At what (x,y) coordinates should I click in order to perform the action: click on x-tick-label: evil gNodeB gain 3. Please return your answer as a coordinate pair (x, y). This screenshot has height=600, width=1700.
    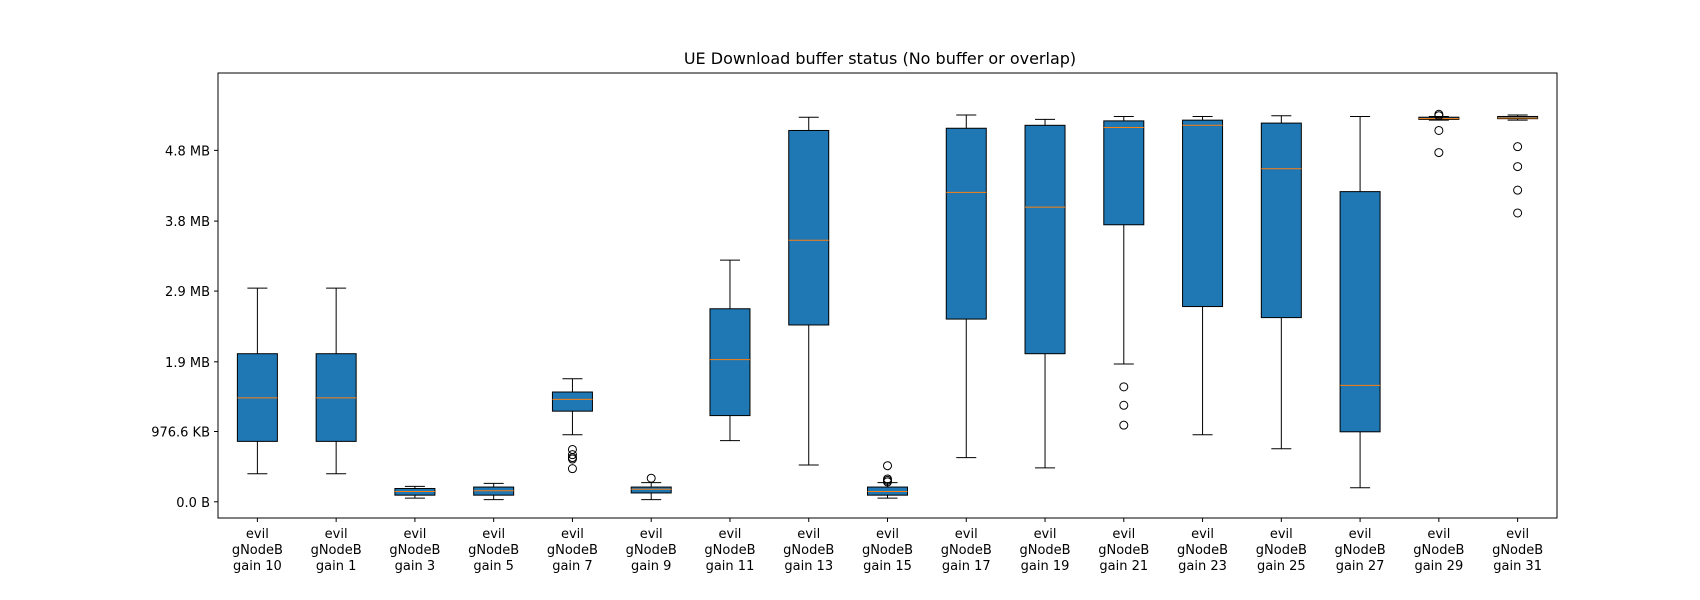
    Looking at the image, I should click on (414, 550).